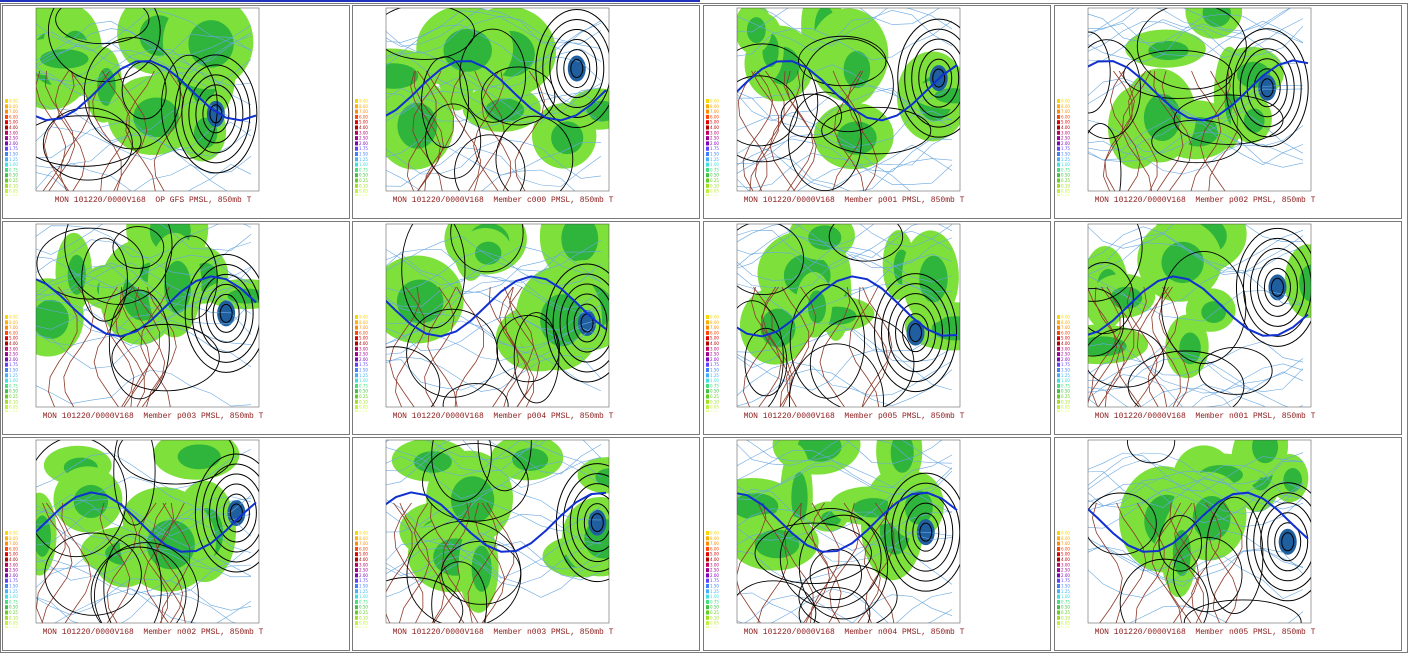 The image size is (1414, 657). What do you see at coordinates (1065, 375) in the screenshot?
I see `colorbar-label: 1.25` at bounding box center [1065, 375].